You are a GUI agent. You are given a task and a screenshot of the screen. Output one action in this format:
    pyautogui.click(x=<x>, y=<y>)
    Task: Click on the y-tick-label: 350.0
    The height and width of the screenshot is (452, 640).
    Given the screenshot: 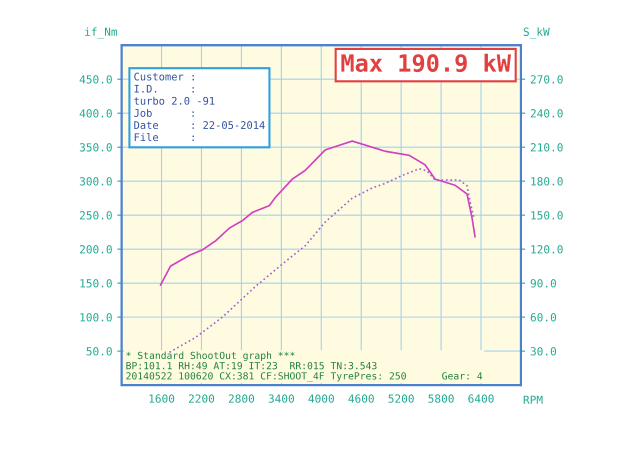 What is the action you would take?
    pyautogui.click(x=96, y=147)
    